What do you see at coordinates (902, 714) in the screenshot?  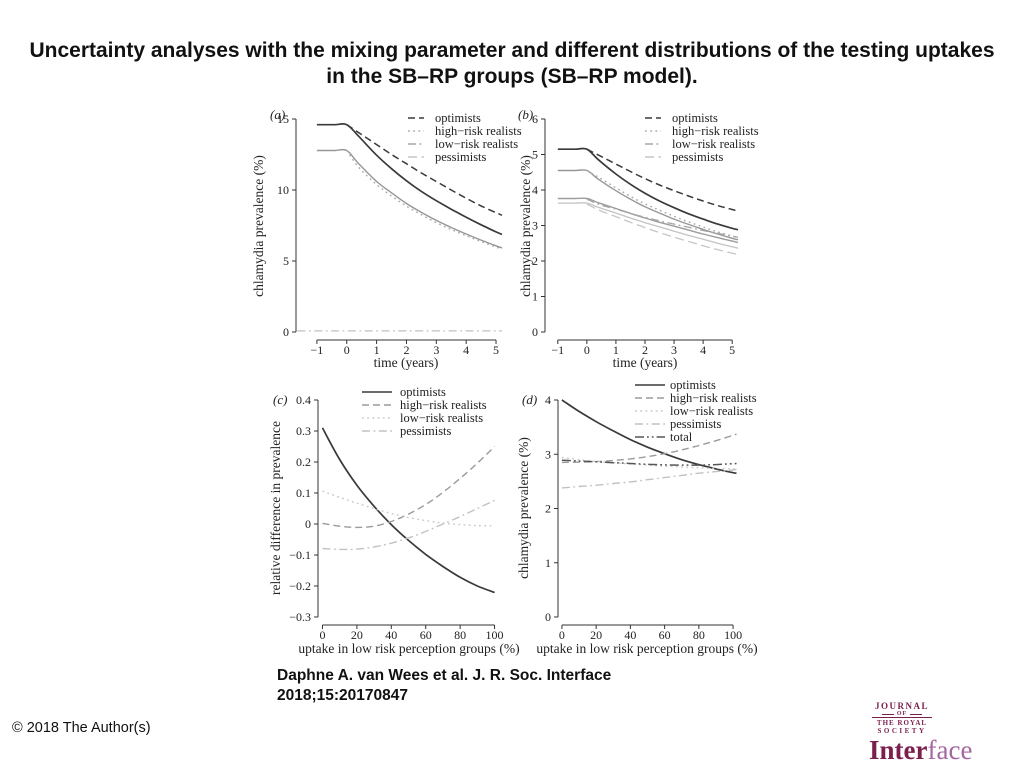 I see `logo-of-line: OF` at bounding box center [902, 714].